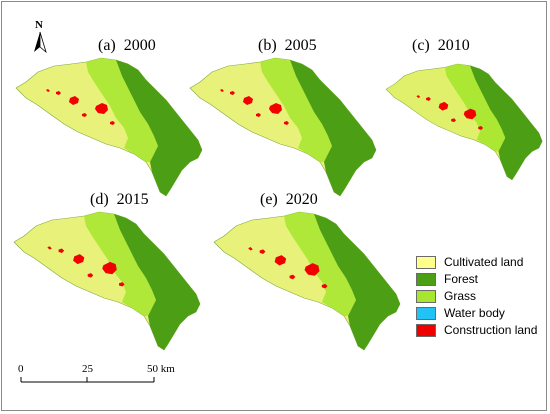 This screenshot has width=550, height=414. I want to click on north-arrow-icon, so click(40, 42).